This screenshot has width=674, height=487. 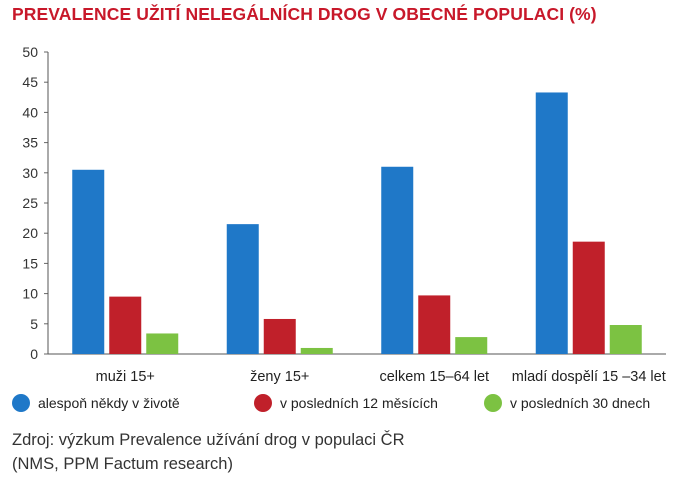 I want to click on category-label: mladí dospělí 15 –34 let, so click(x=589, y=377).